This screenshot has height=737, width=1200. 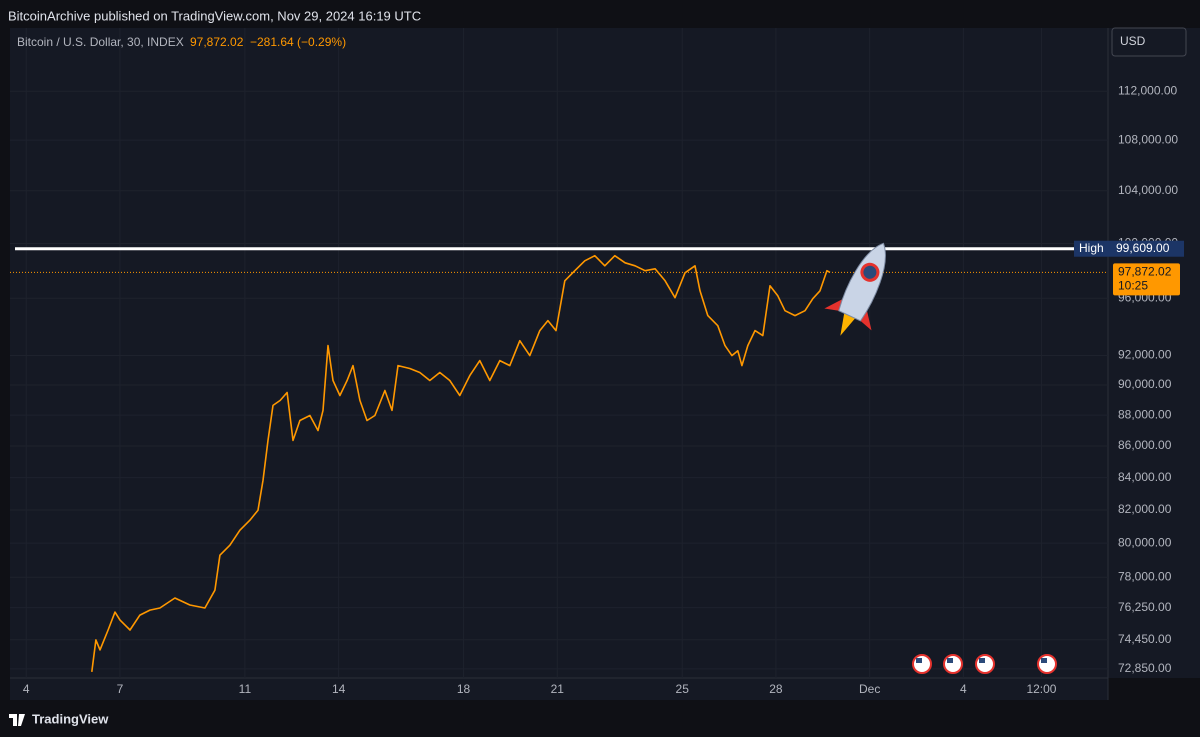 What do you see at coordinates (1145, 576) in the screenshot?
I see `y-tick-label: 78,000.00` at bounding box center [1145, 576].